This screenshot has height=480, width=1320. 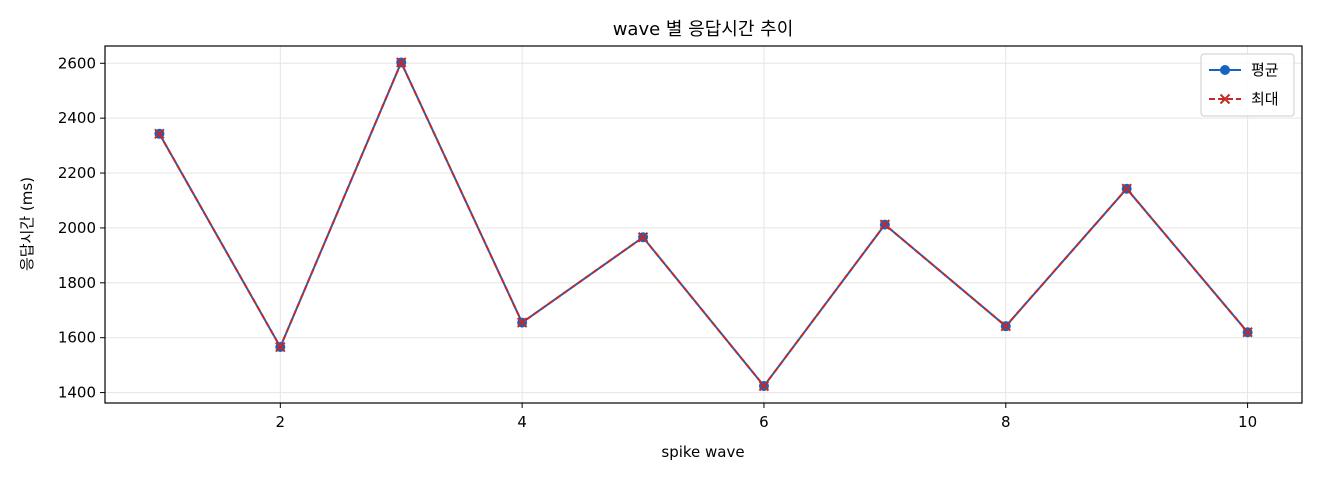 I want to click on y-tick-label: 2400, so click(x=77, y=118).